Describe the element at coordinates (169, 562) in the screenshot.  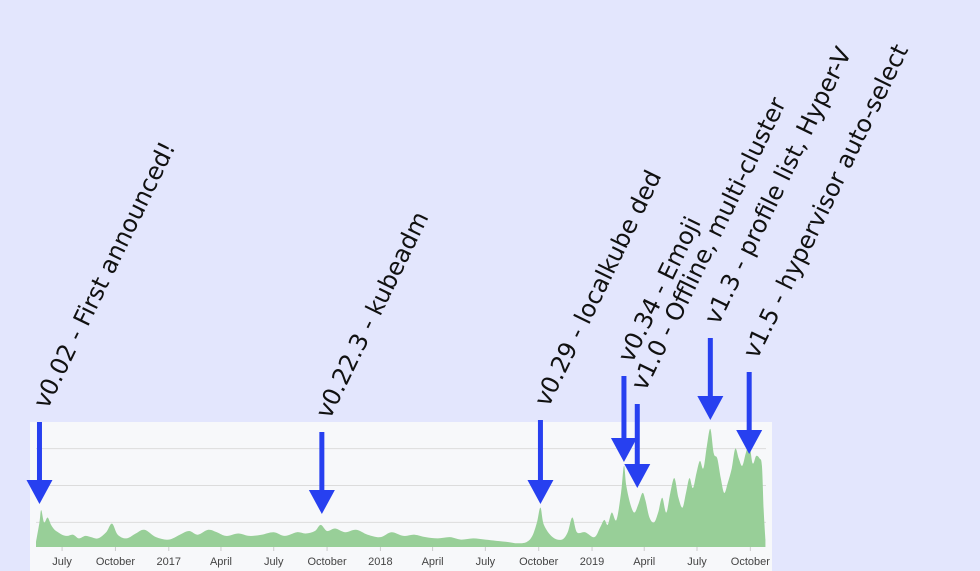
I see `x-tick-label: 2017` at that location.